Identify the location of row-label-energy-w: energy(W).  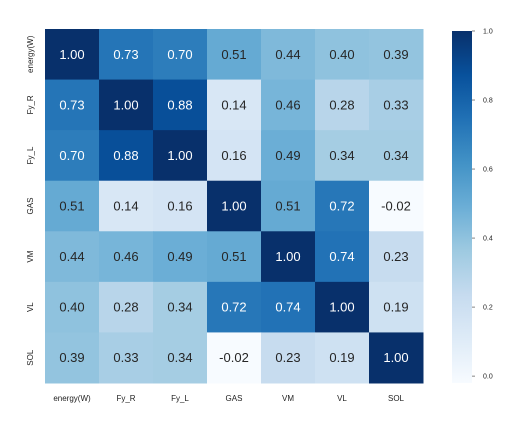
(30, 54).